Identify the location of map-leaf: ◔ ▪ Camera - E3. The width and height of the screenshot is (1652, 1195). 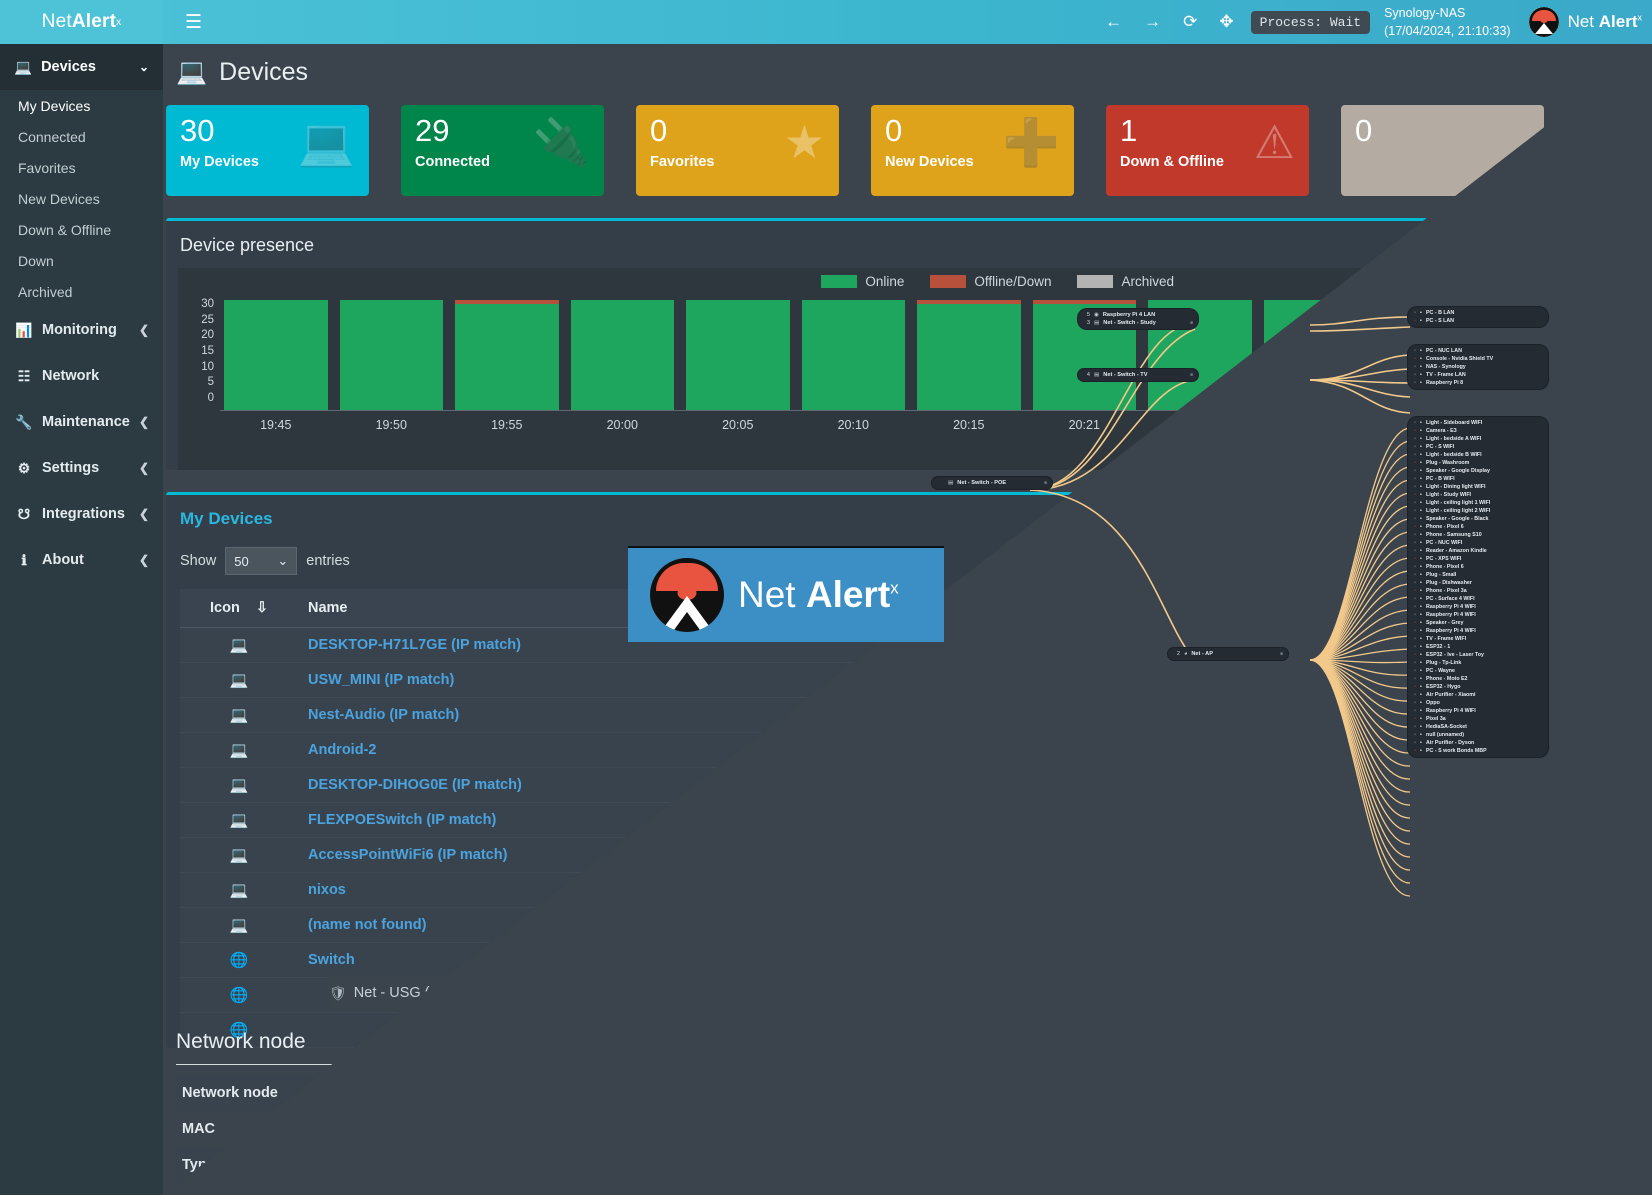
(1478, 431).